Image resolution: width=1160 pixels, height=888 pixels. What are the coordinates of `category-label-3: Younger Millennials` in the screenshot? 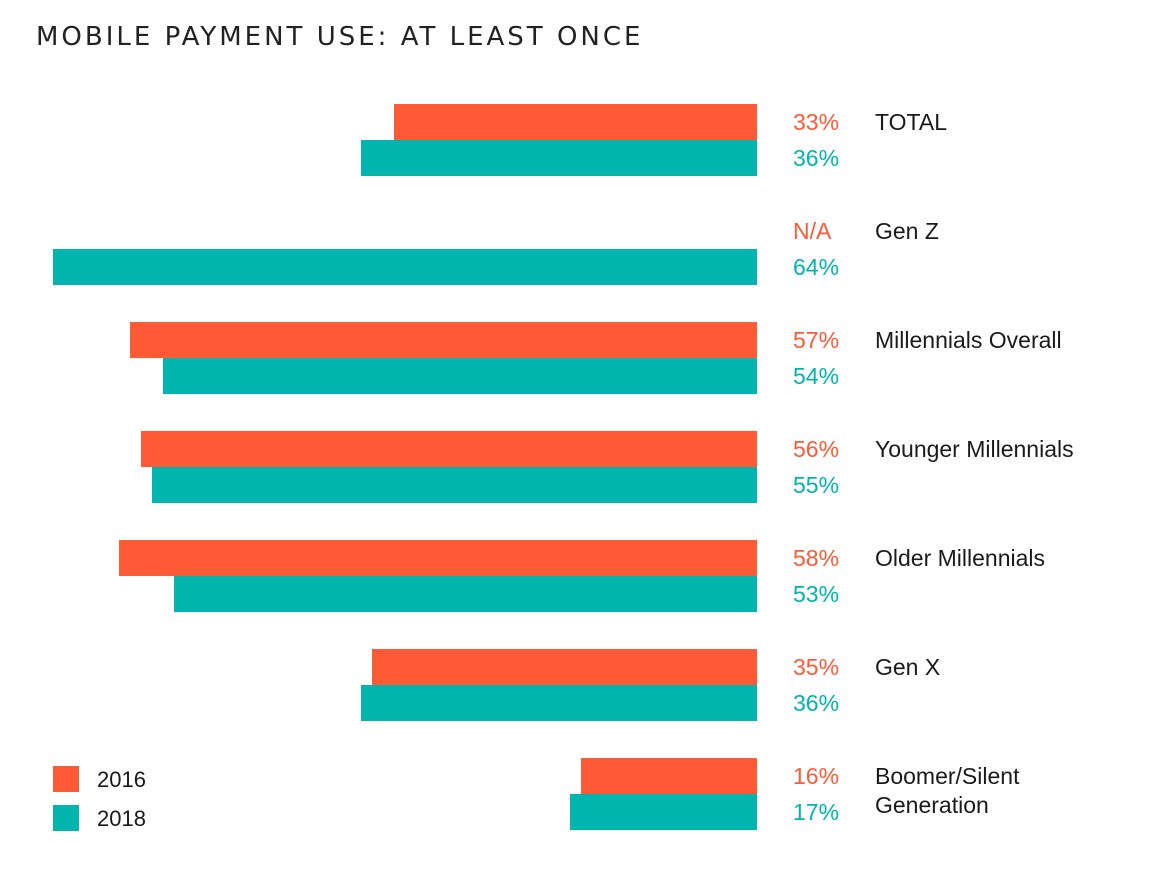 It's located at (974, 449).